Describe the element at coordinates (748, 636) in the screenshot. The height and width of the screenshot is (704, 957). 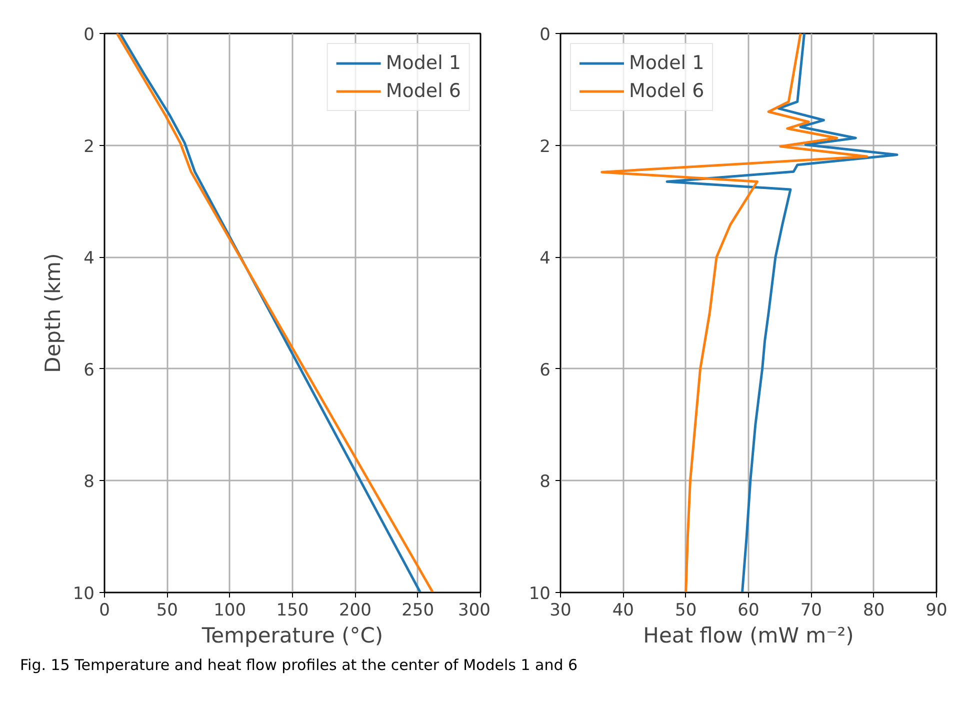
I see `x-axis-title: Heat flow (mW m⁻²)` at that location.